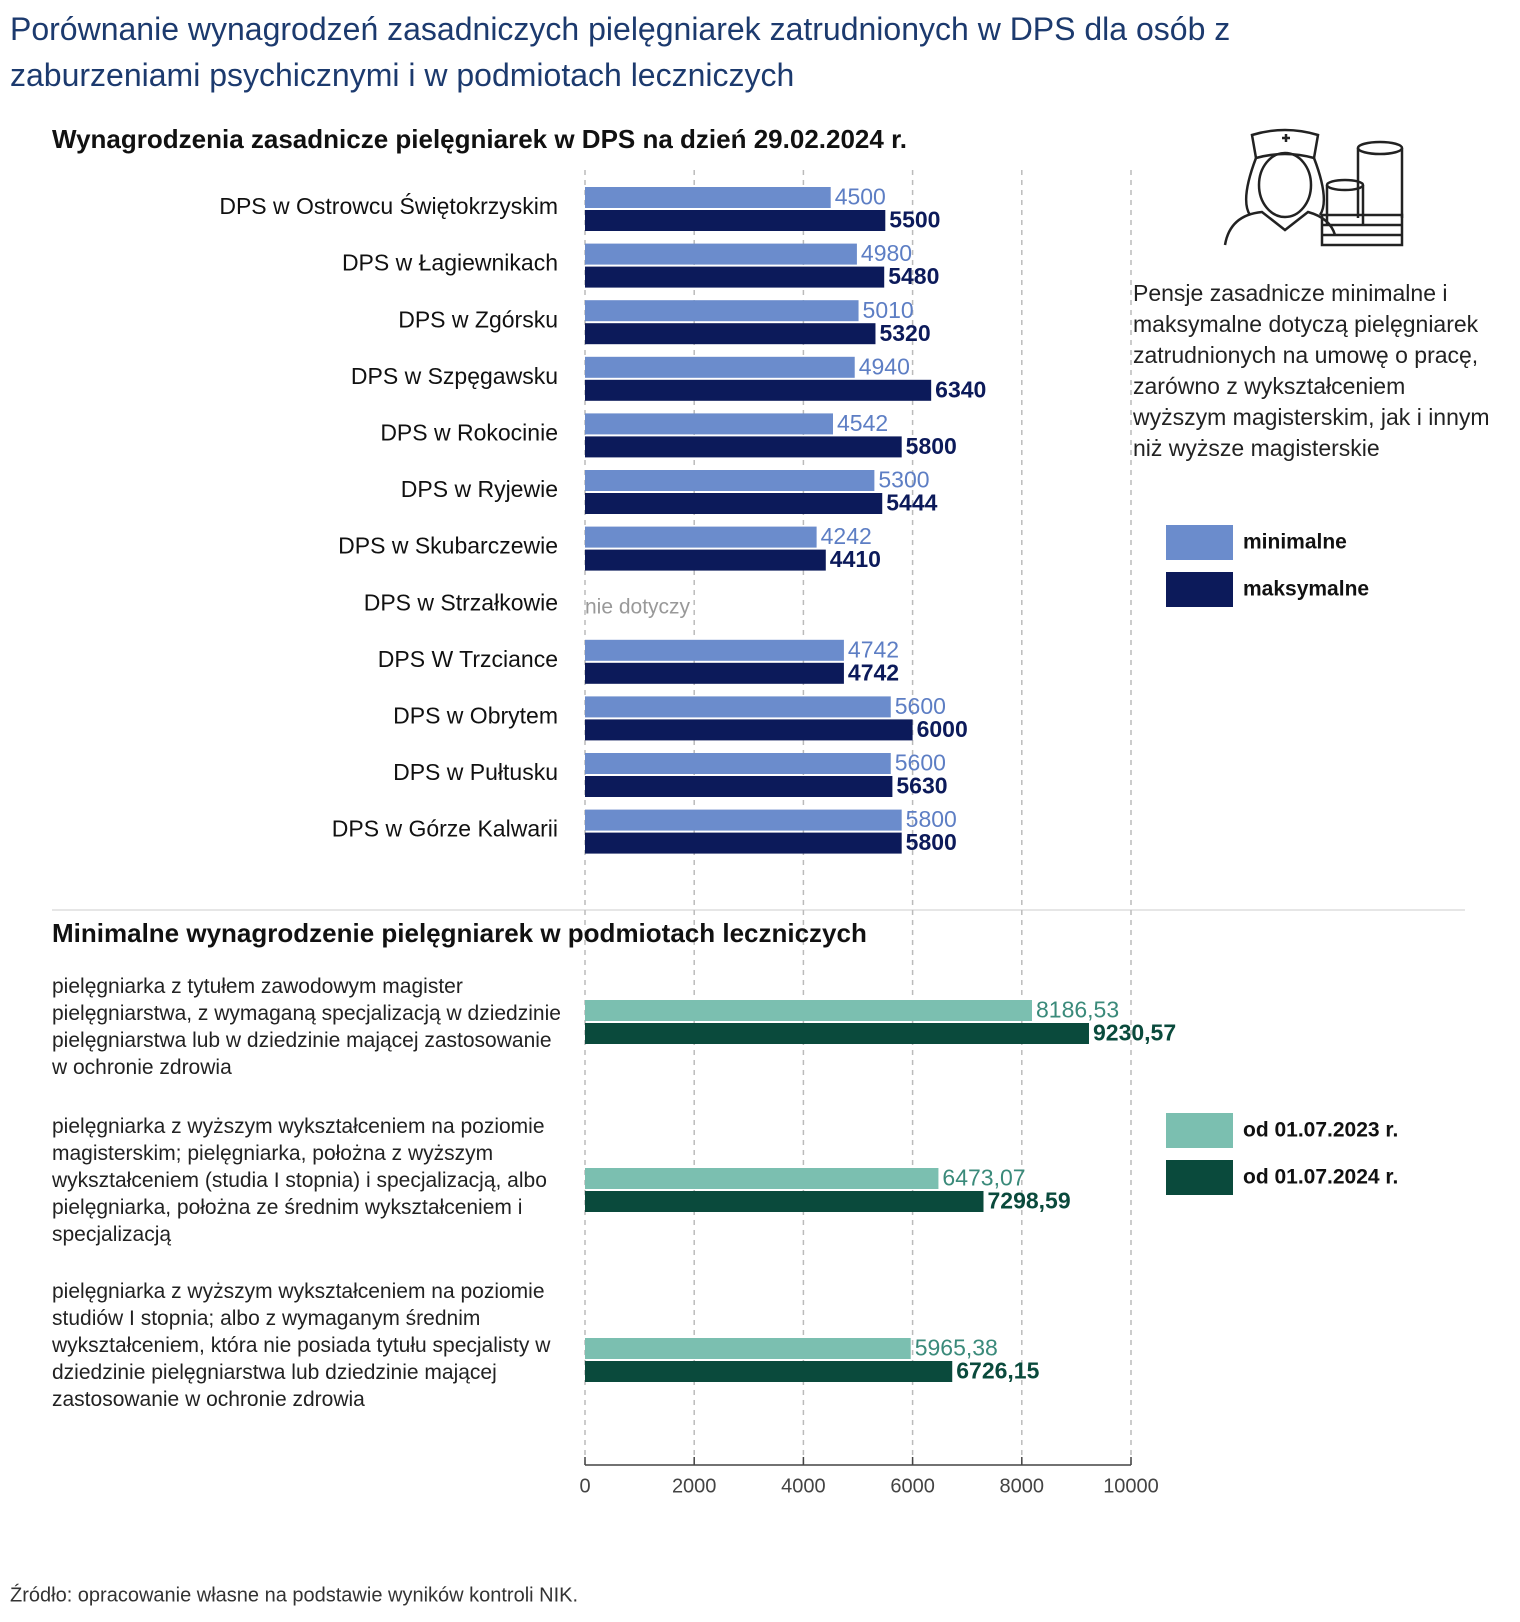 The height and width of the screenshot is (1622, 1520). Describe the element at coordinates (960, 389) in the screenshot. I see `value-label: 6340` at that location.